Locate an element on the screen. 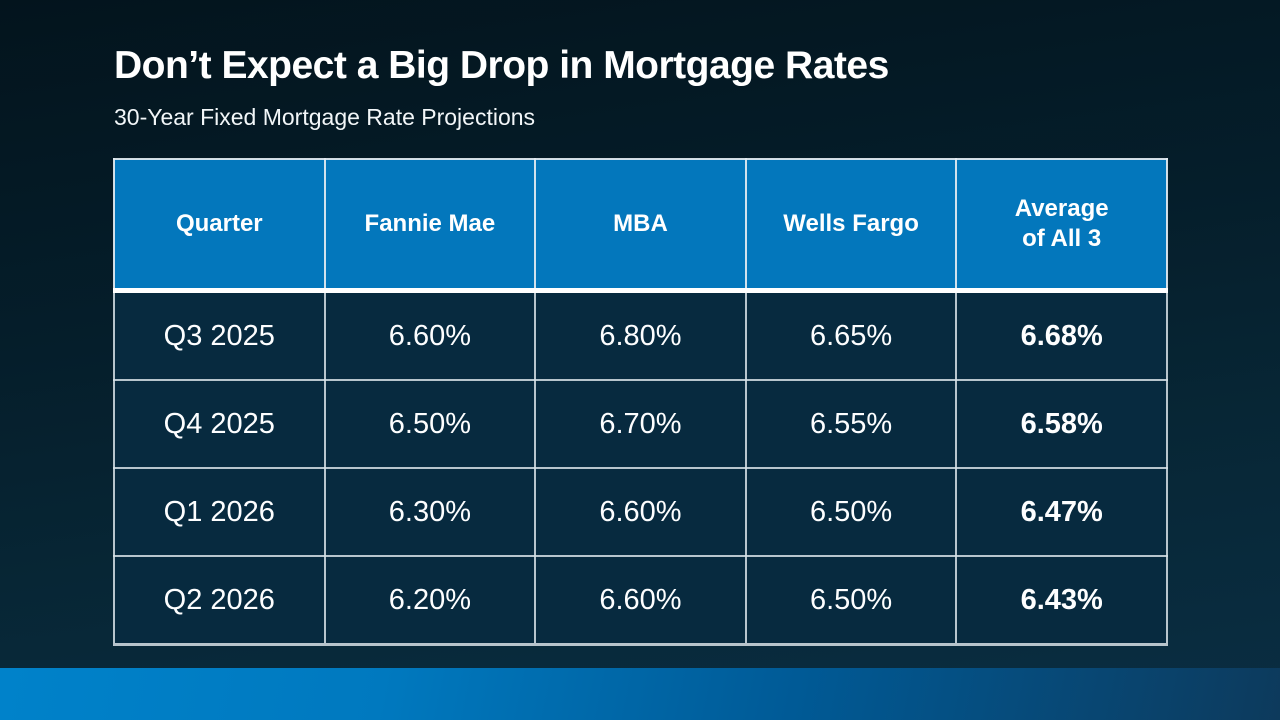  cell-wells-fargo: 6.55% is located at coordinates (851, 424).